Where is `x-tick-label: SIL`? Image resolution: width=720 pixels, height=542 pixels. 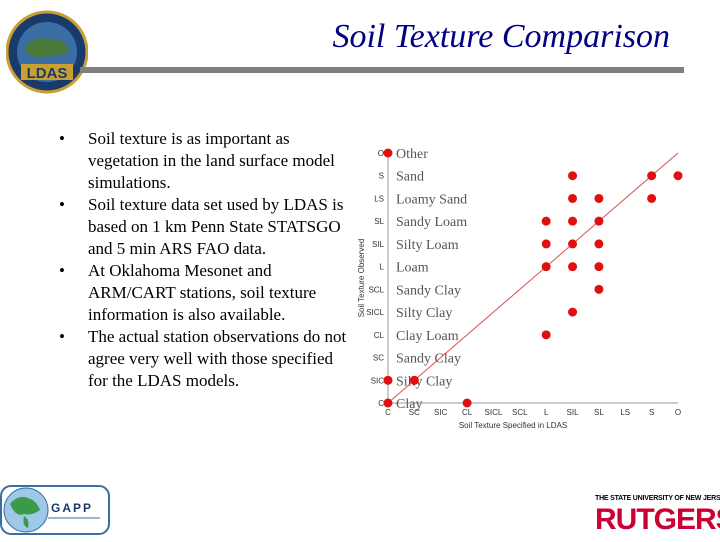
x-tick-label: SIL is located at coordinates (573, 412).